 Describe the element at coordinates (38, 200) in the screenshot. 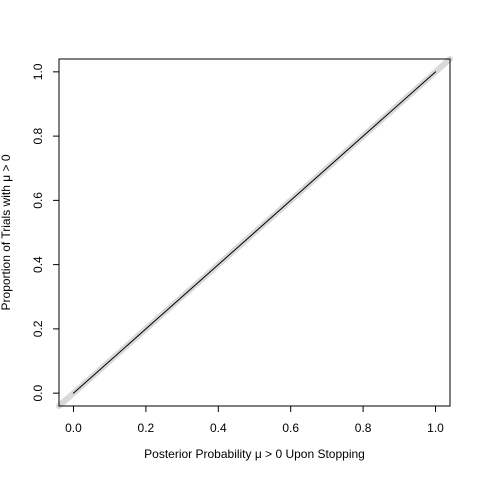

I see `y-tick-label: 0.6` at that location.